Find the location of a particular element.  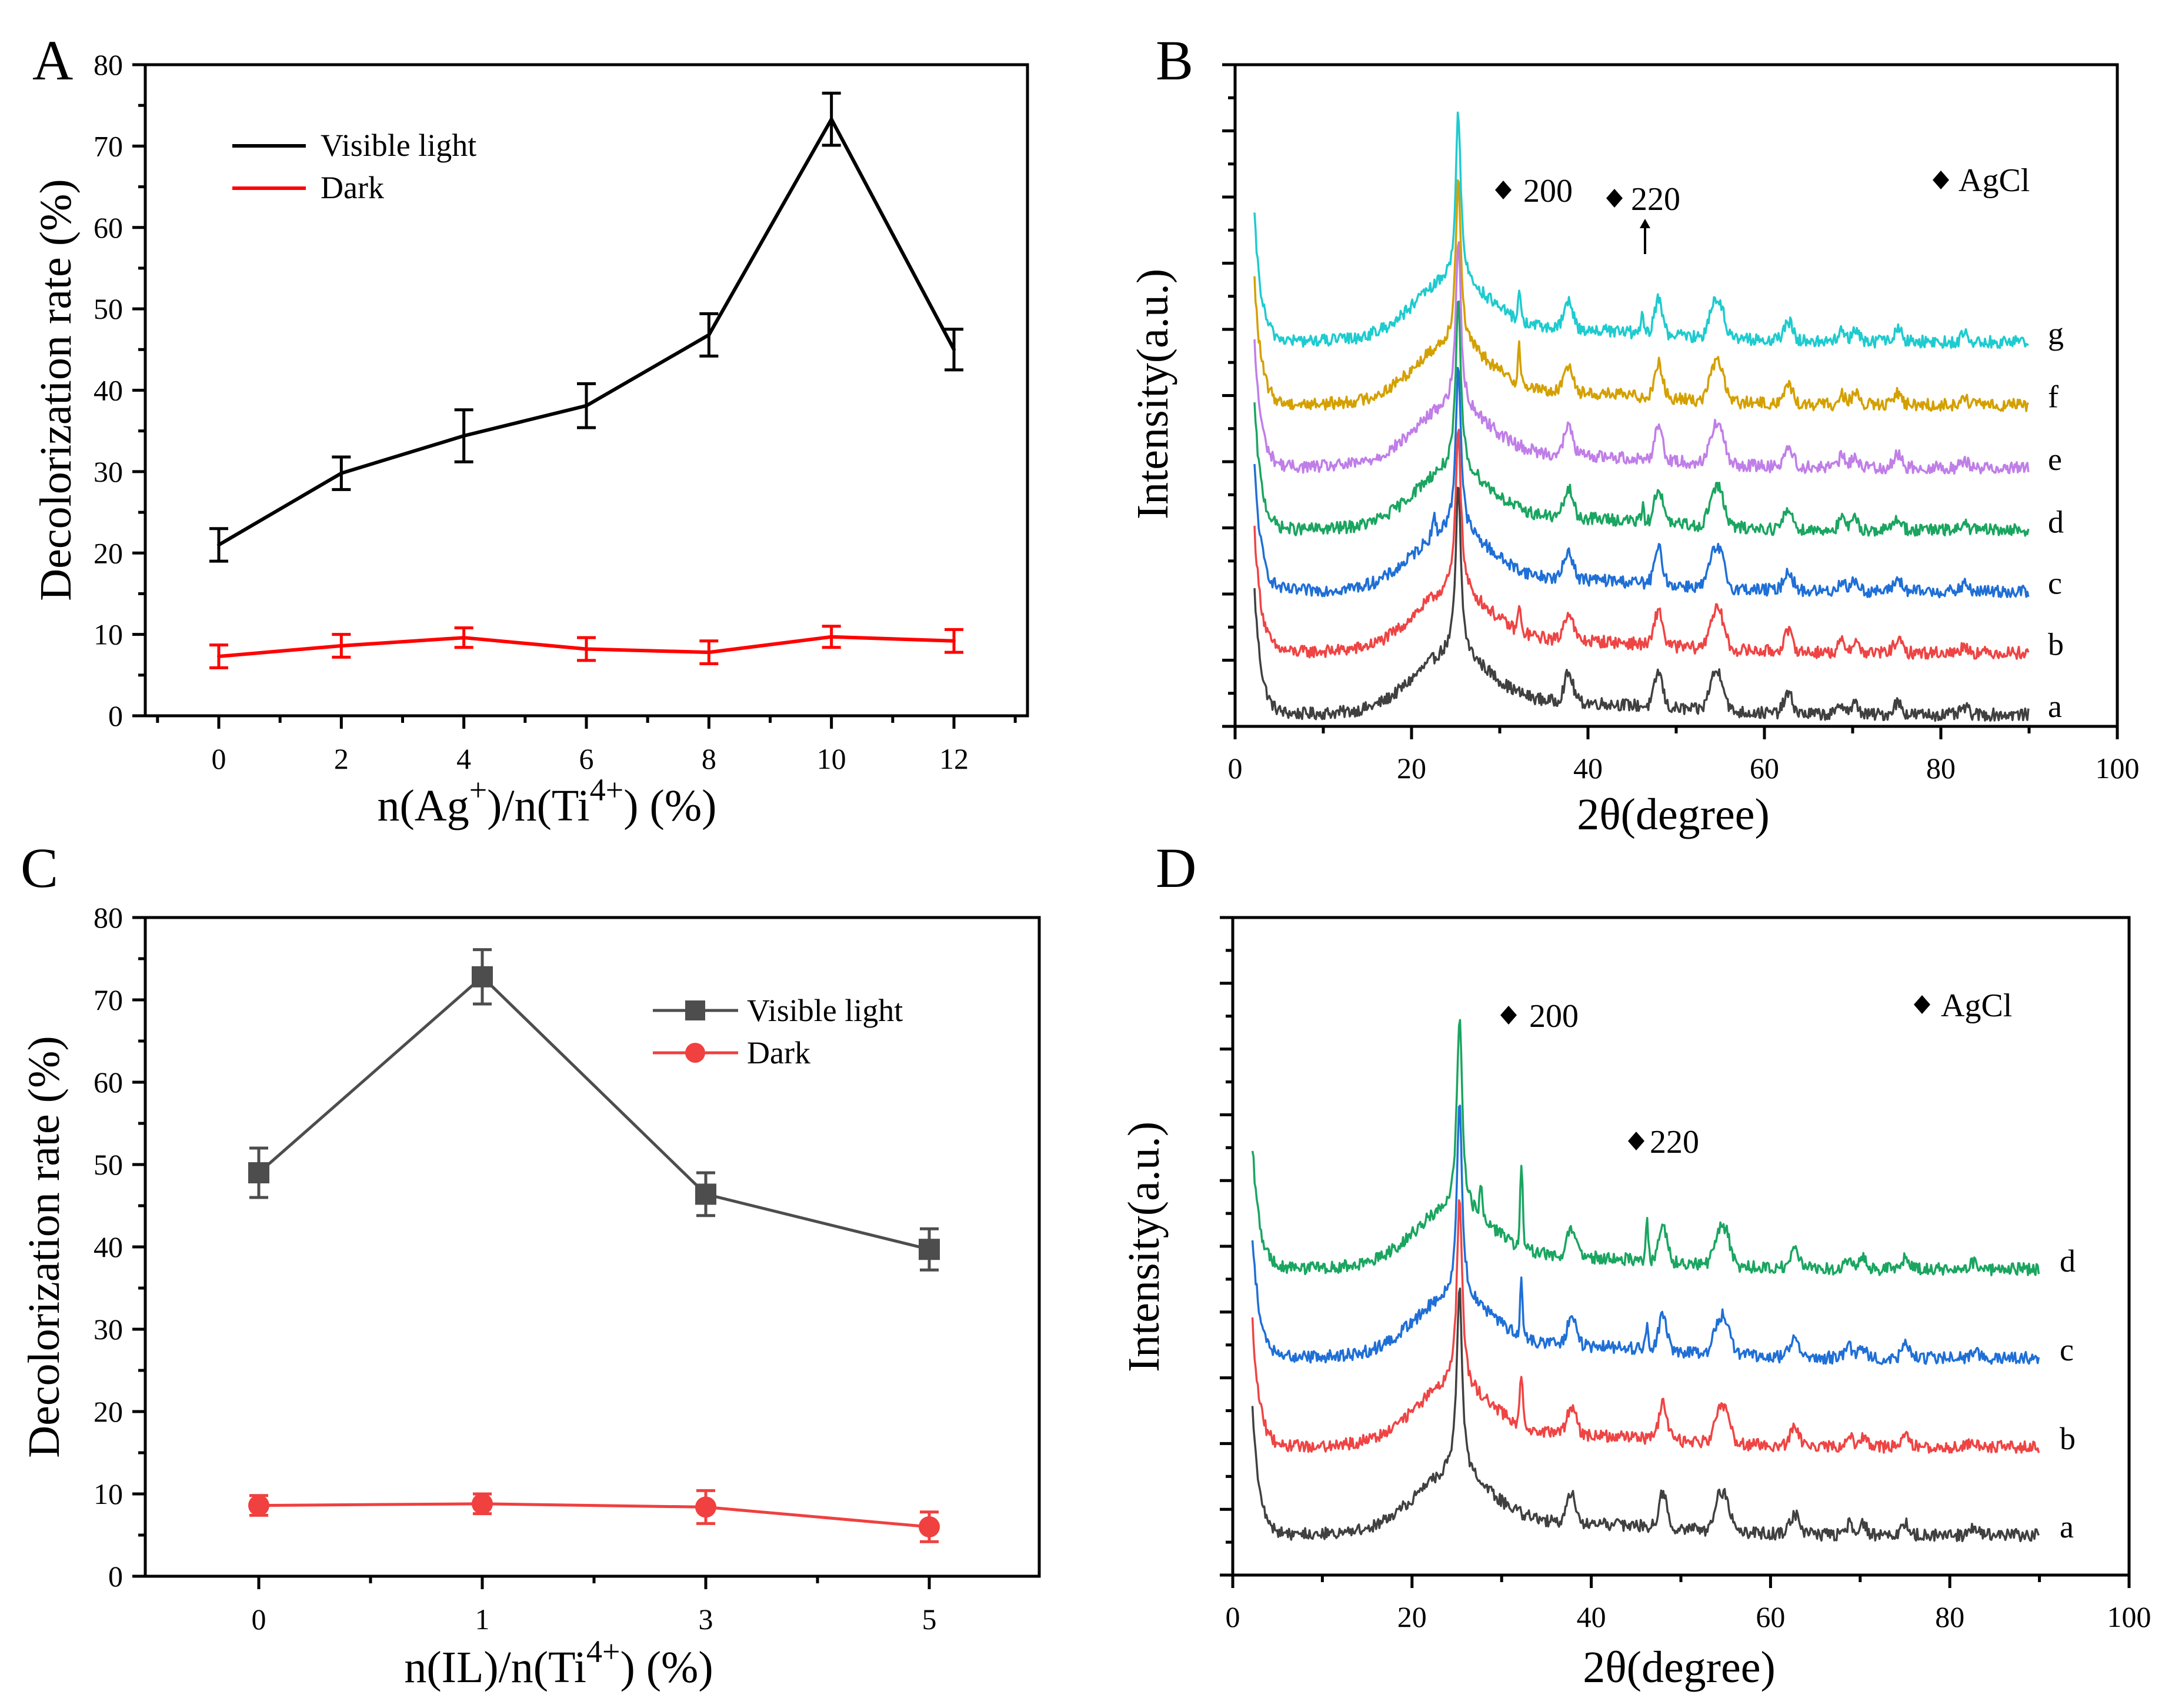

xrd-curve-b-f is located at coordinates (1641, 295).